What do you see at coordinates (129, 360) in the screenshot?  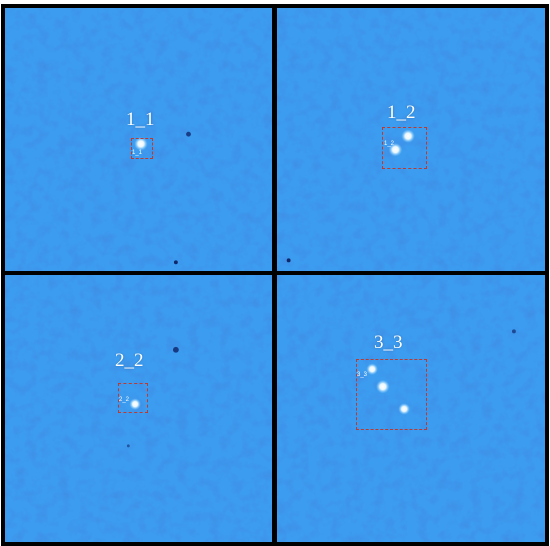 I see `panel-label: 2_2` at bounding box center [129, 360].